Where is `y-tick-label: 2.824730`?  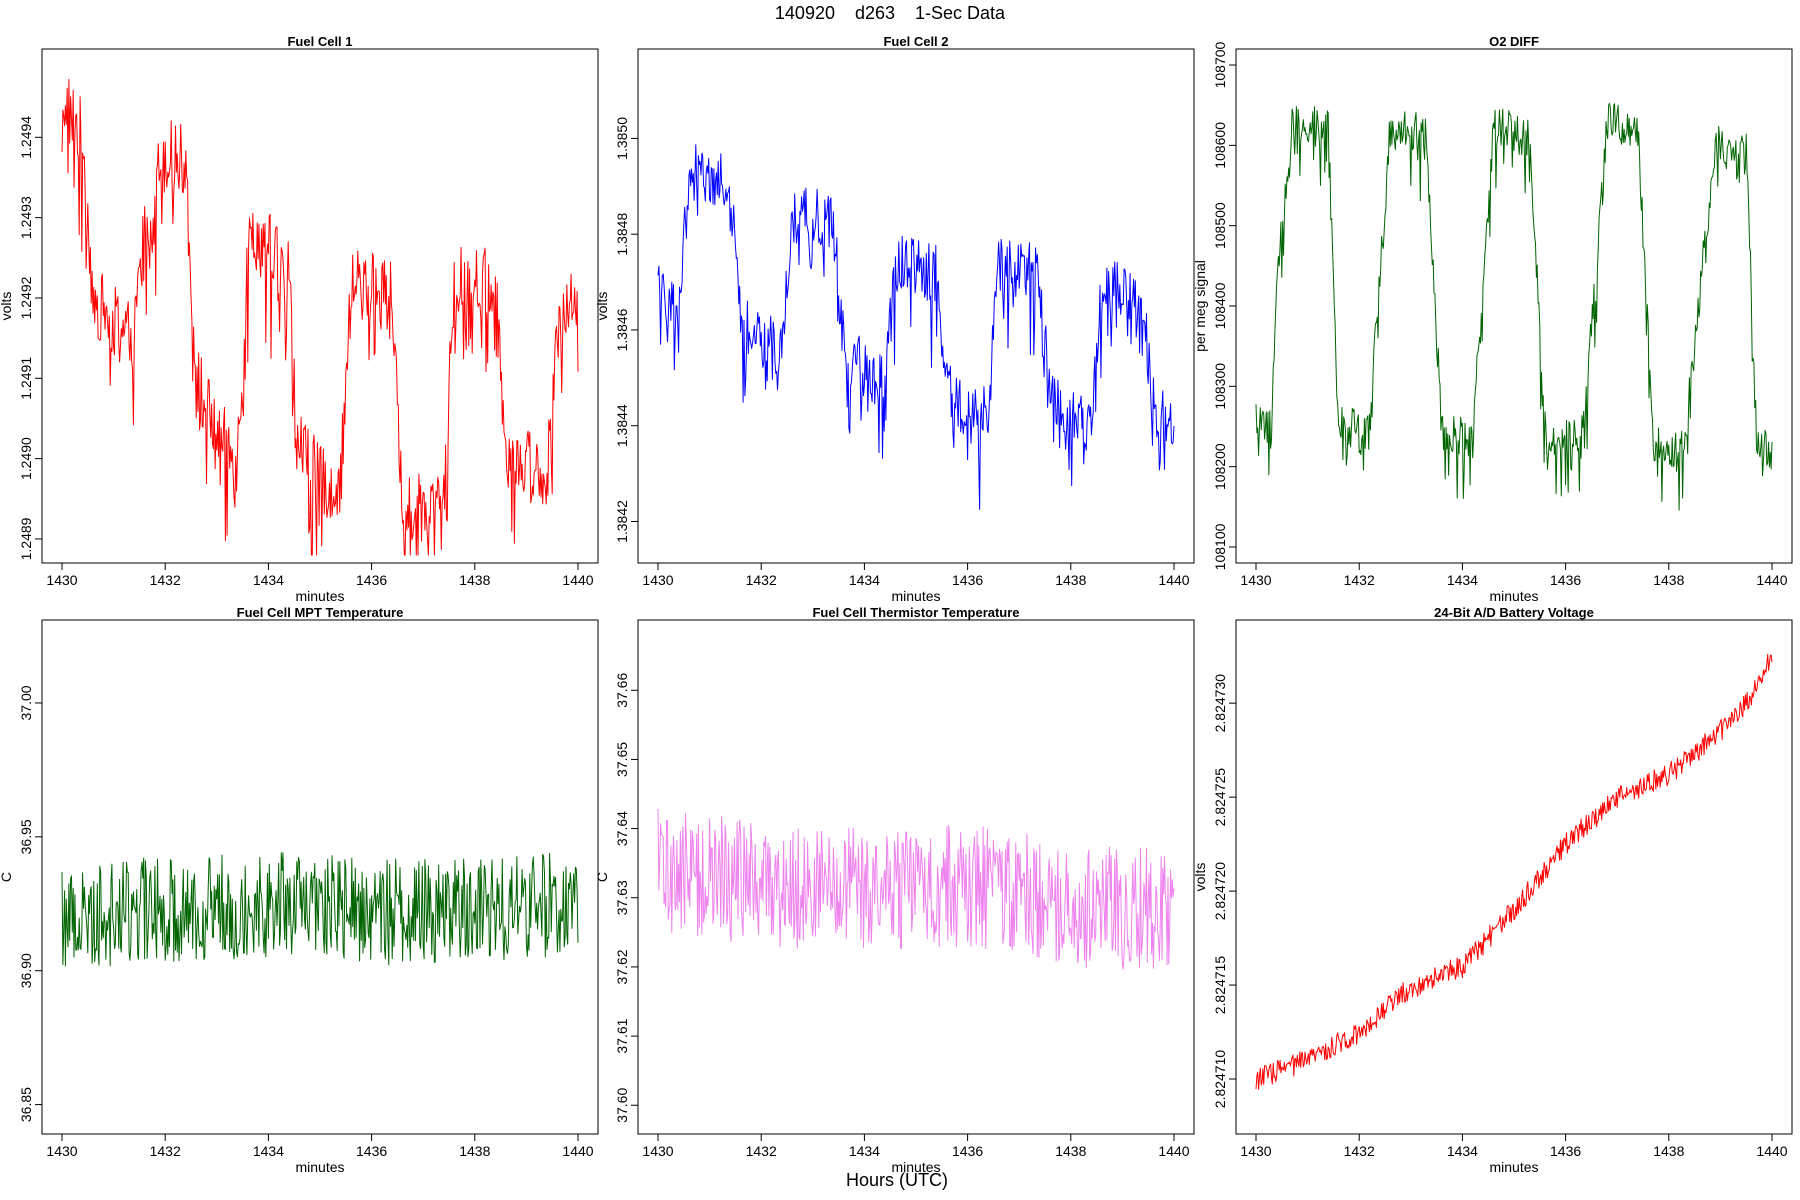
y-tick-label: 2.824730 is located at coordinates (1220, 703).